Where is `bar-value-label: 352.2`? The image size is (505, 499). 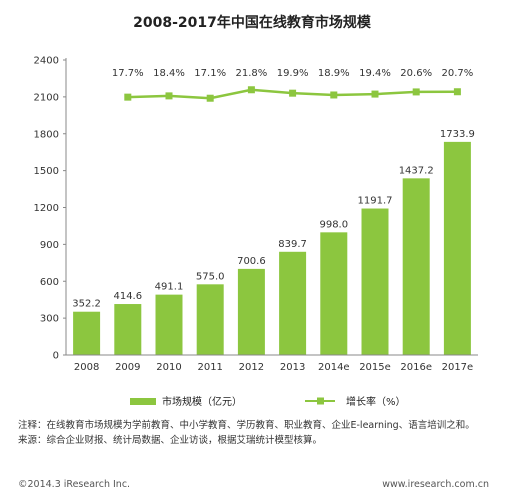
bar-value-label: 352.2 is located at coordinates (86, 304).